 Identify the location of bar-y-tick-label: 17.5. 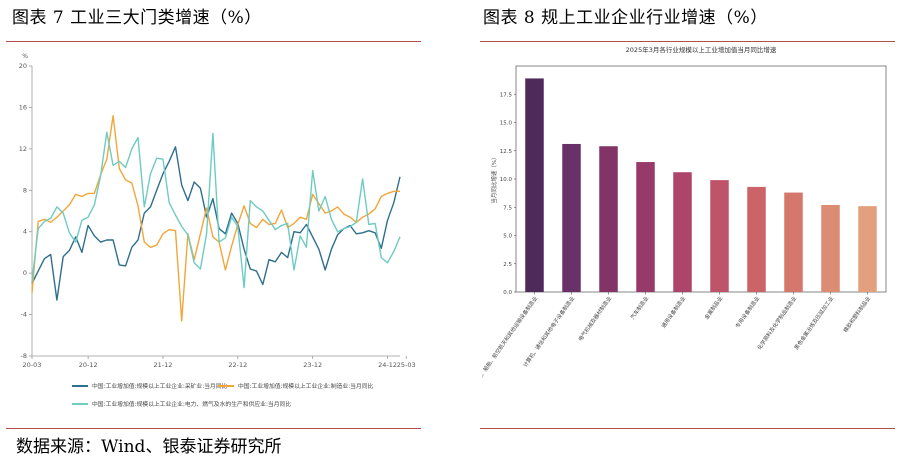
(506, 95).